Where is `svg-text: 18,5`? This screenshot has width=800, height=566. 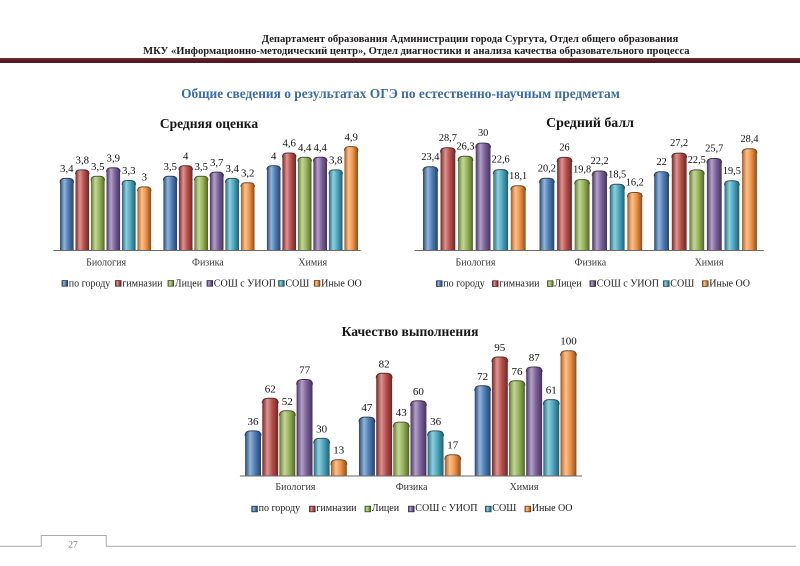
svg-text: 18,5 is located at coordinates (617, 174).